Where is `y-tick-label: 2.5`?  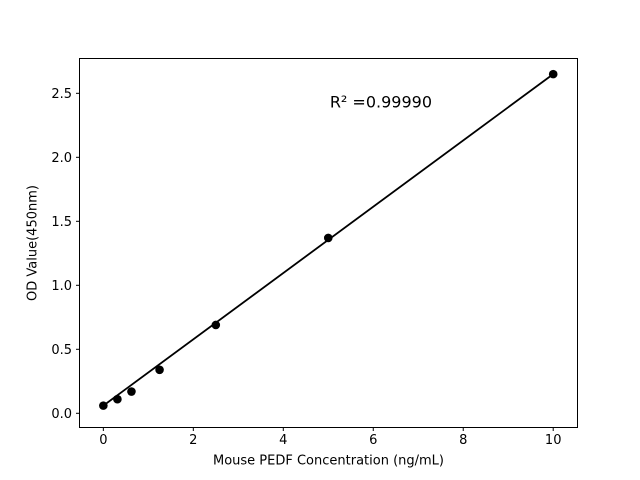 y-tick-label: 2.5 is located at coordinates (61, 94).